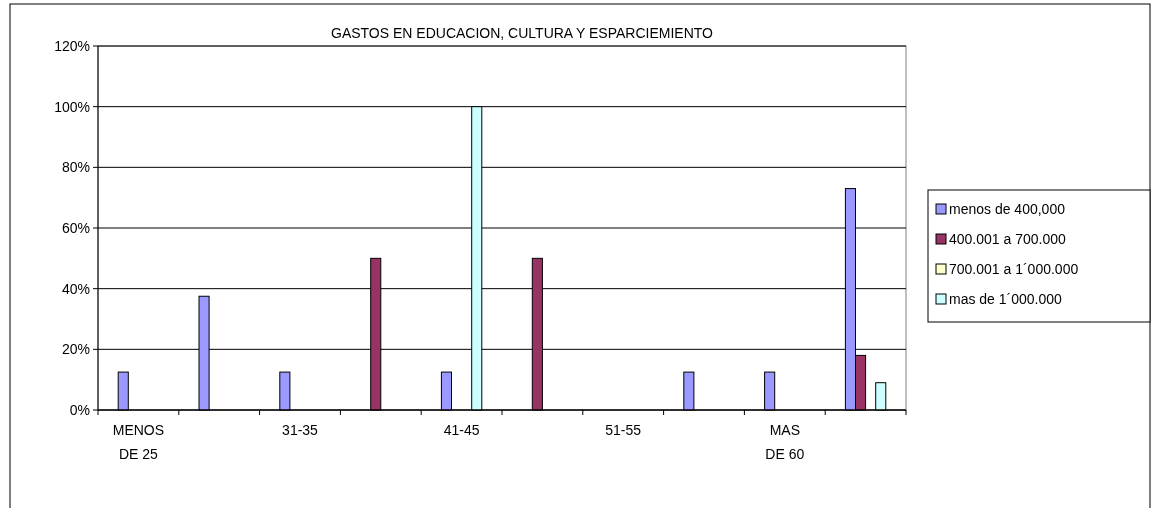 Image resolution: width=1154 pixels, height=508 pixels. I want to click on x-tick-label: MAS DE 60, so click(785, 442).